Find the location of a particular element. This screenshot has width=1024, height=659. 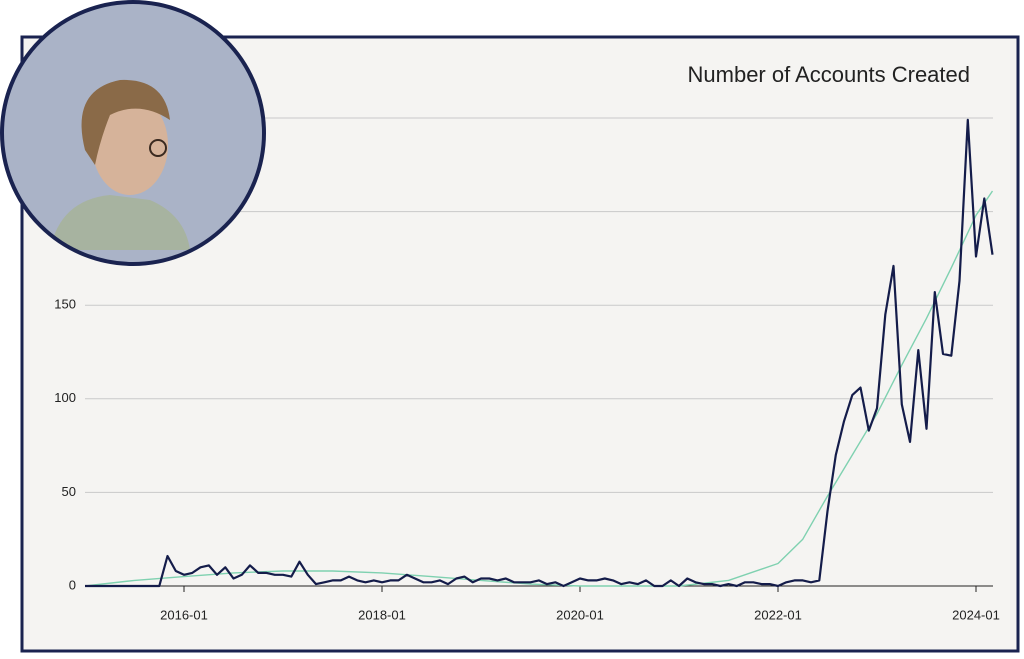

photo-hoodie is located at coordinates (120, 222).